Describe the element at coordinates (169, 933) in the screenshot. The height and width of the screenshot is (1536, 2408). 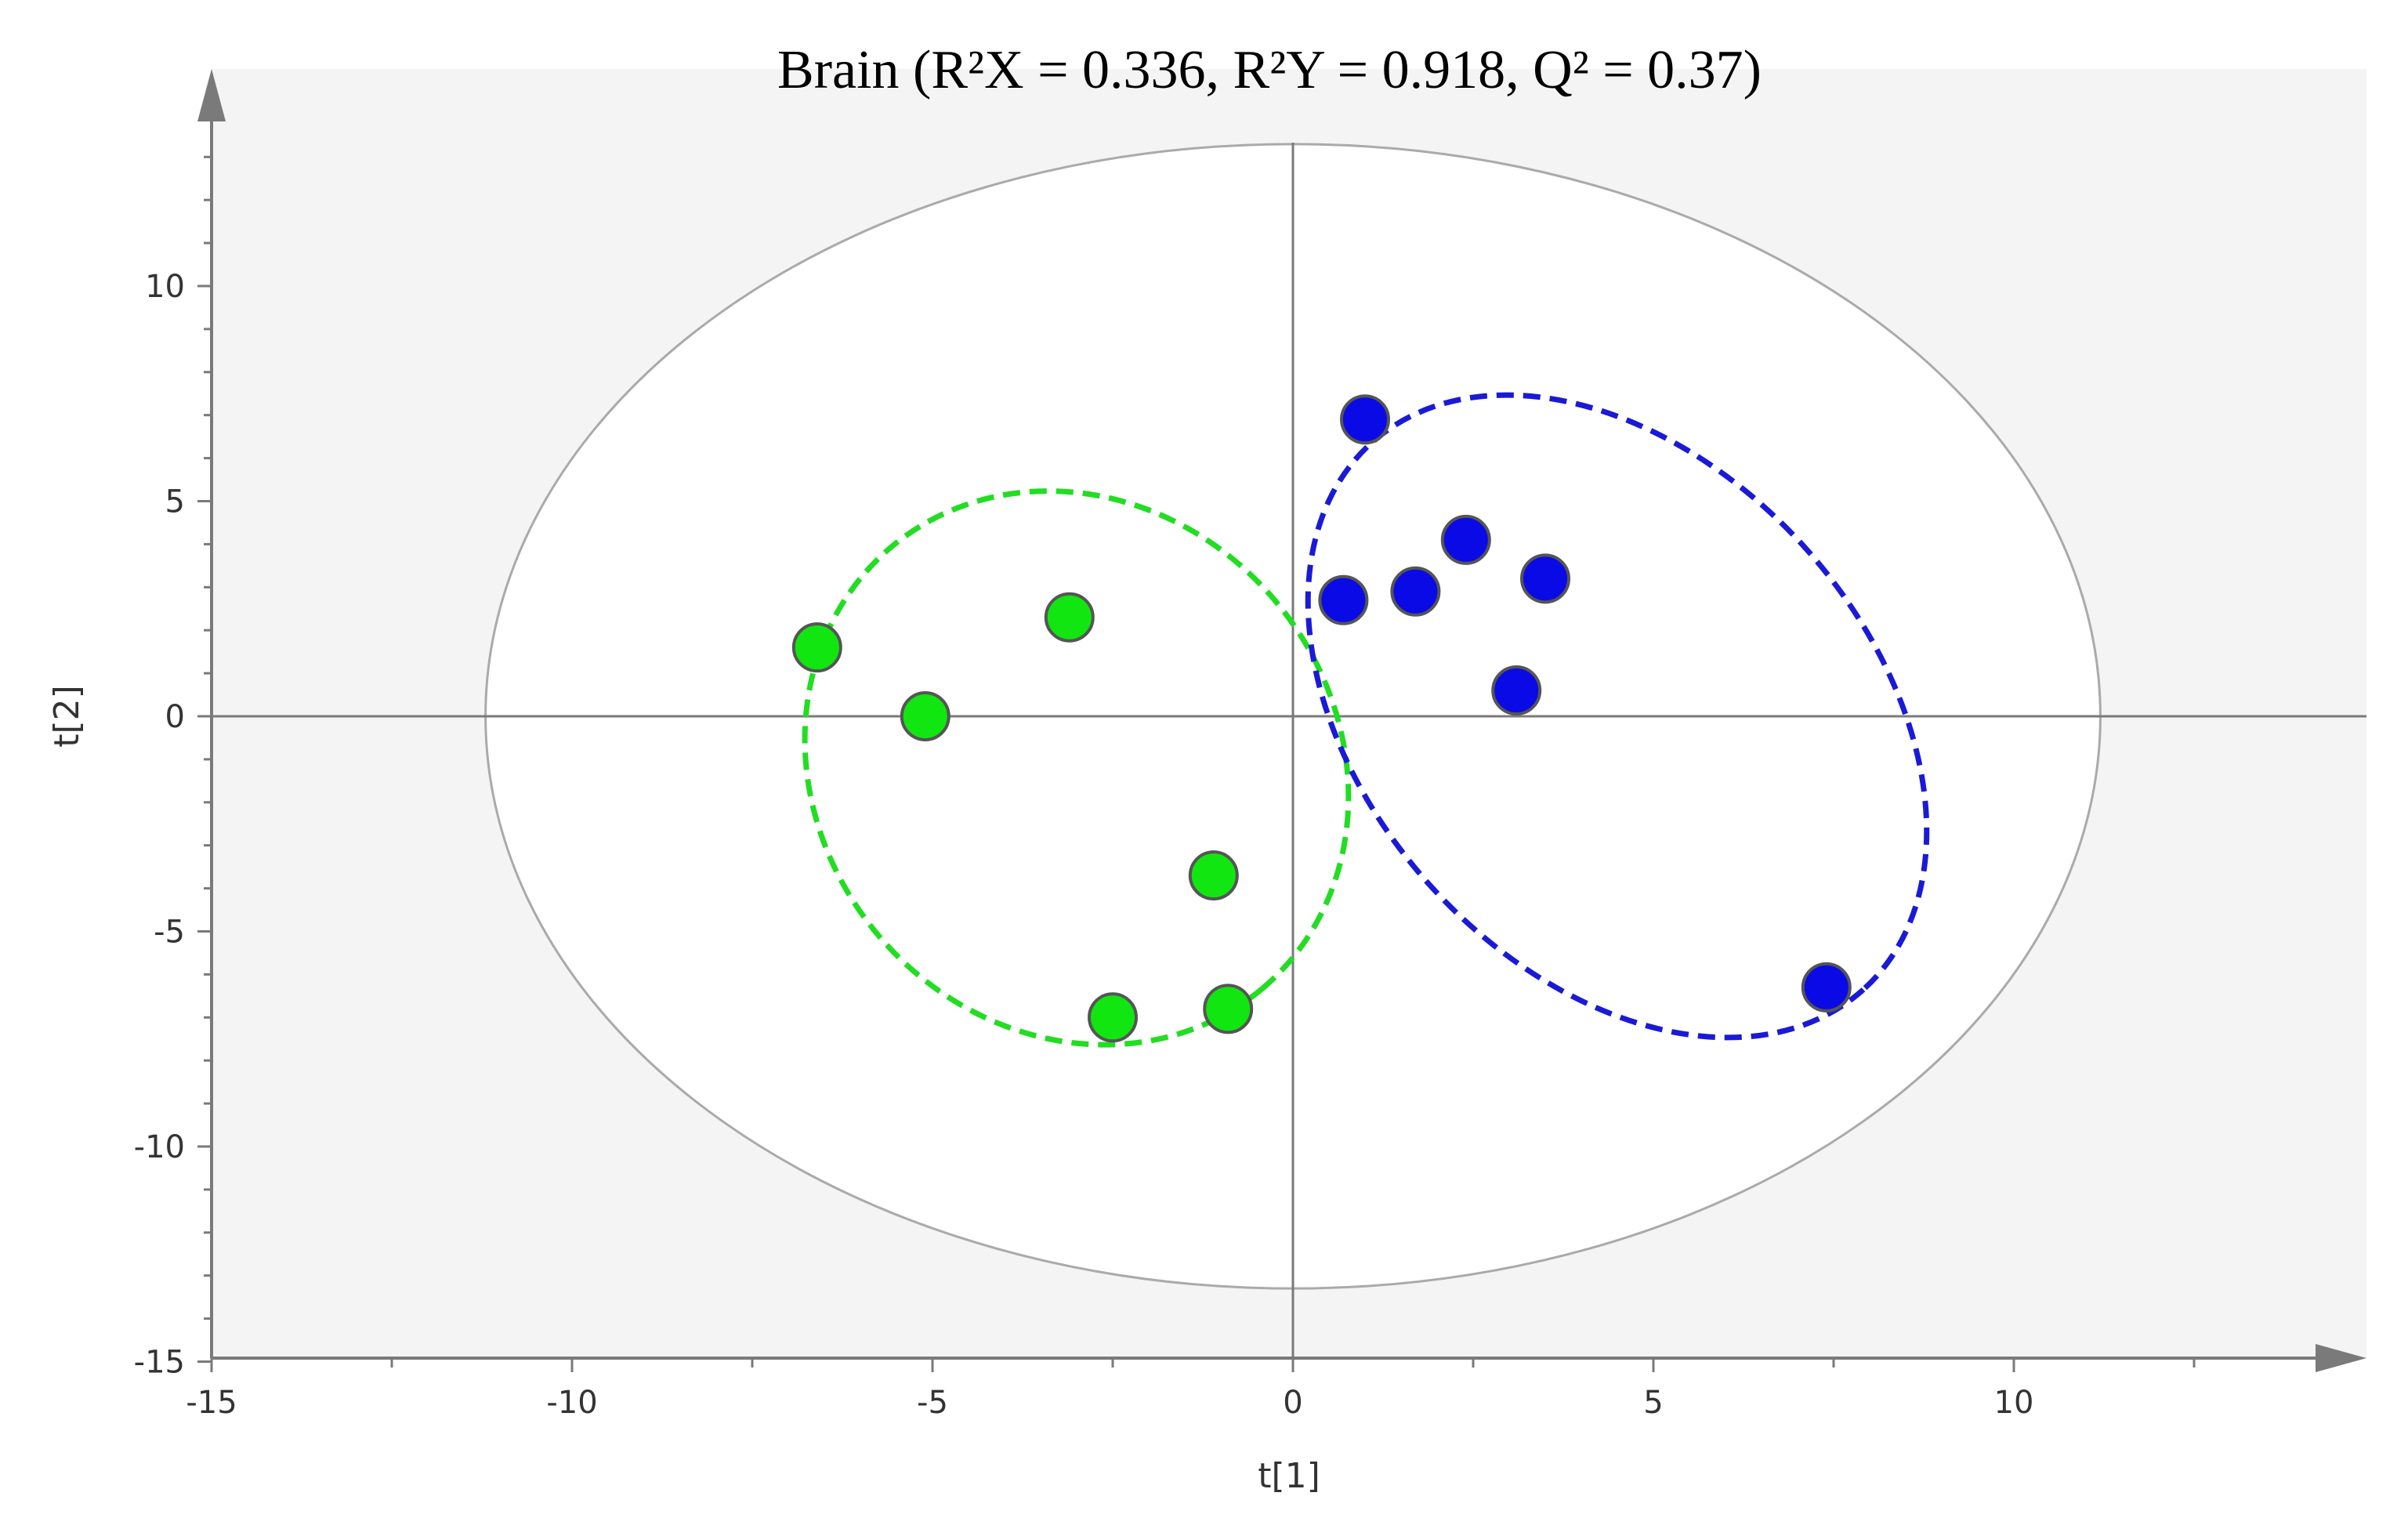
I see `y-tick-label: -5` at that location.